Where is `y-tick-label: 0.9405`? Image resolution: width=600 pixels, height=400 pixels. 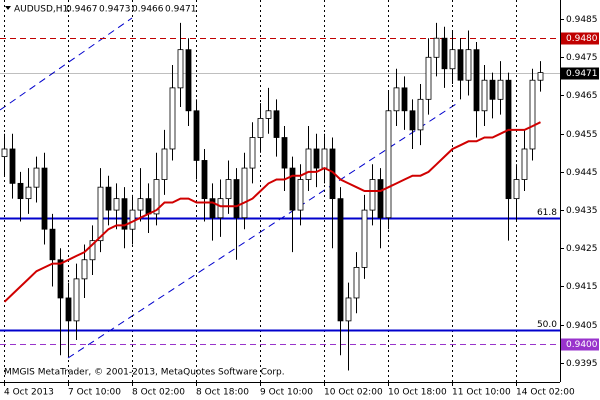 y-tick-label: 0.9405 is located at coordinates (582, 326).